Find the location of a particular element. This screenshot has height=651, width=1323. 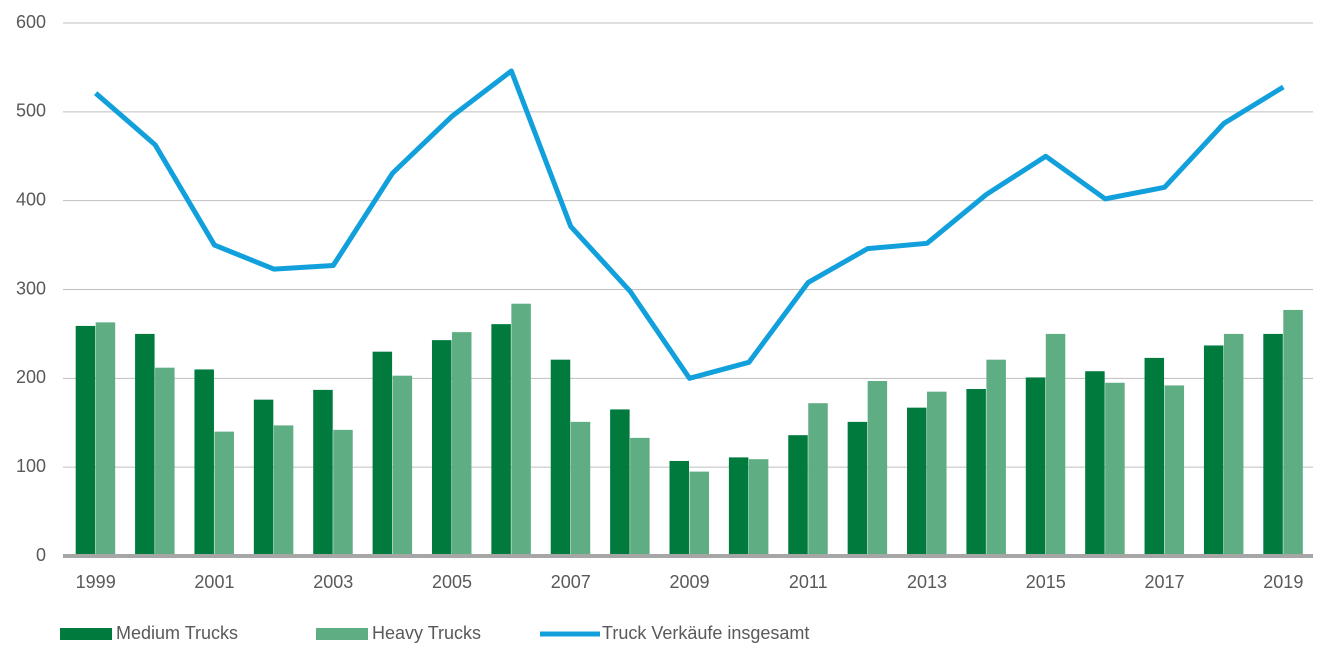

x-tick-label: 2001 is located at coordinates (214, 582).